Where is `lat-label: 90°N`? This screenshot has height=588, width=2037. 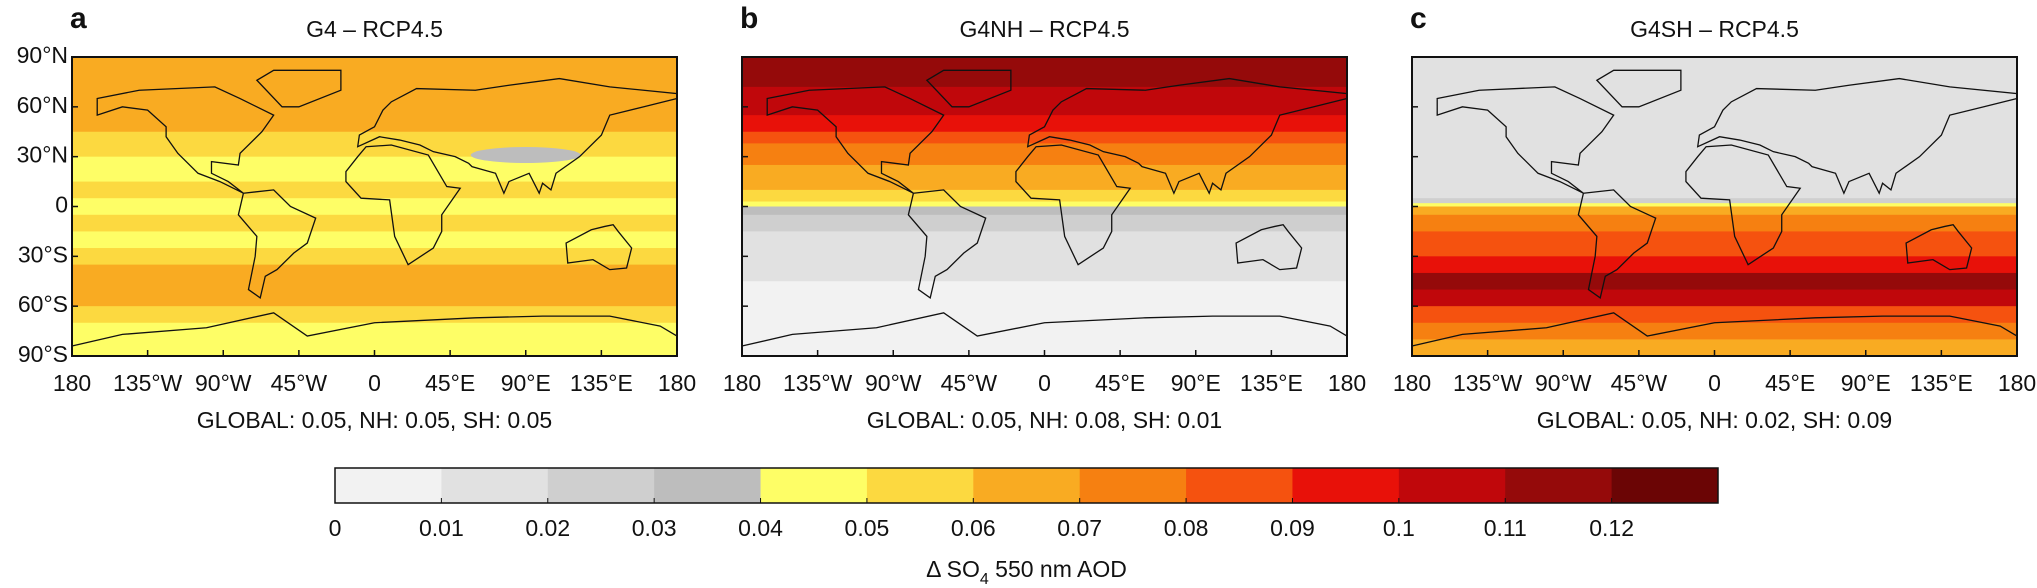 lat-label: 90°N is located at coordinates (42, 55).